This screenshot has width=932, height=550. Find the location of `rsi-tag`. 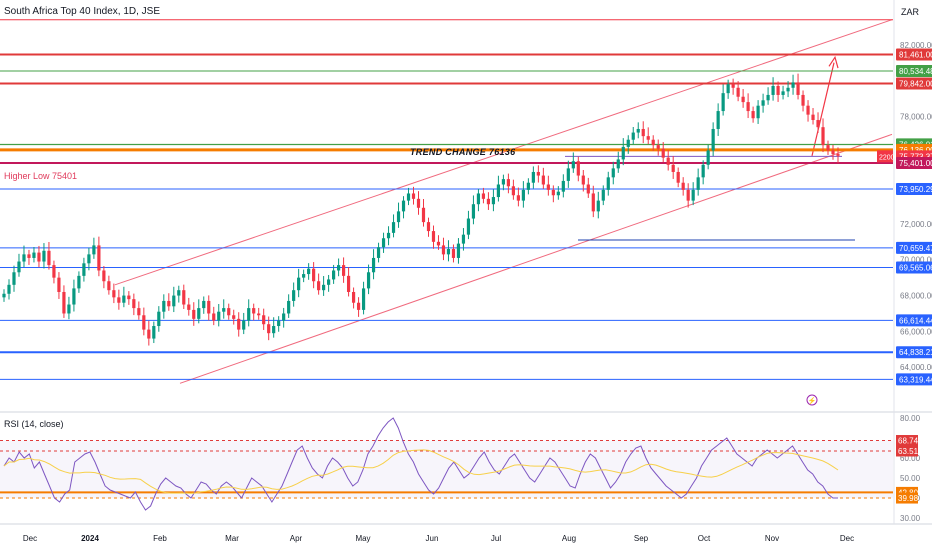

rsi-tag is located at coordinates (907, 498).